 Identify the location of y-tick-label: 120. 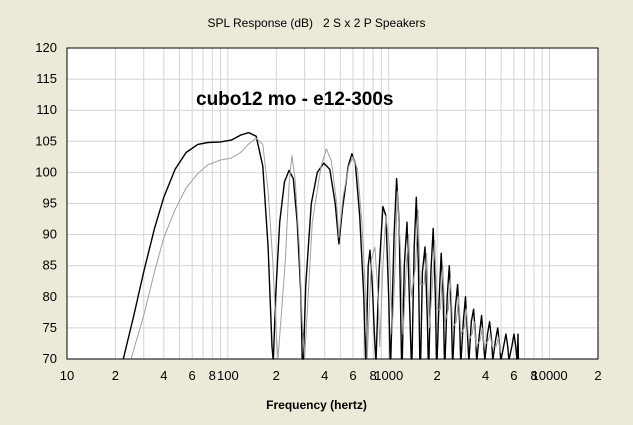
(46, 47).